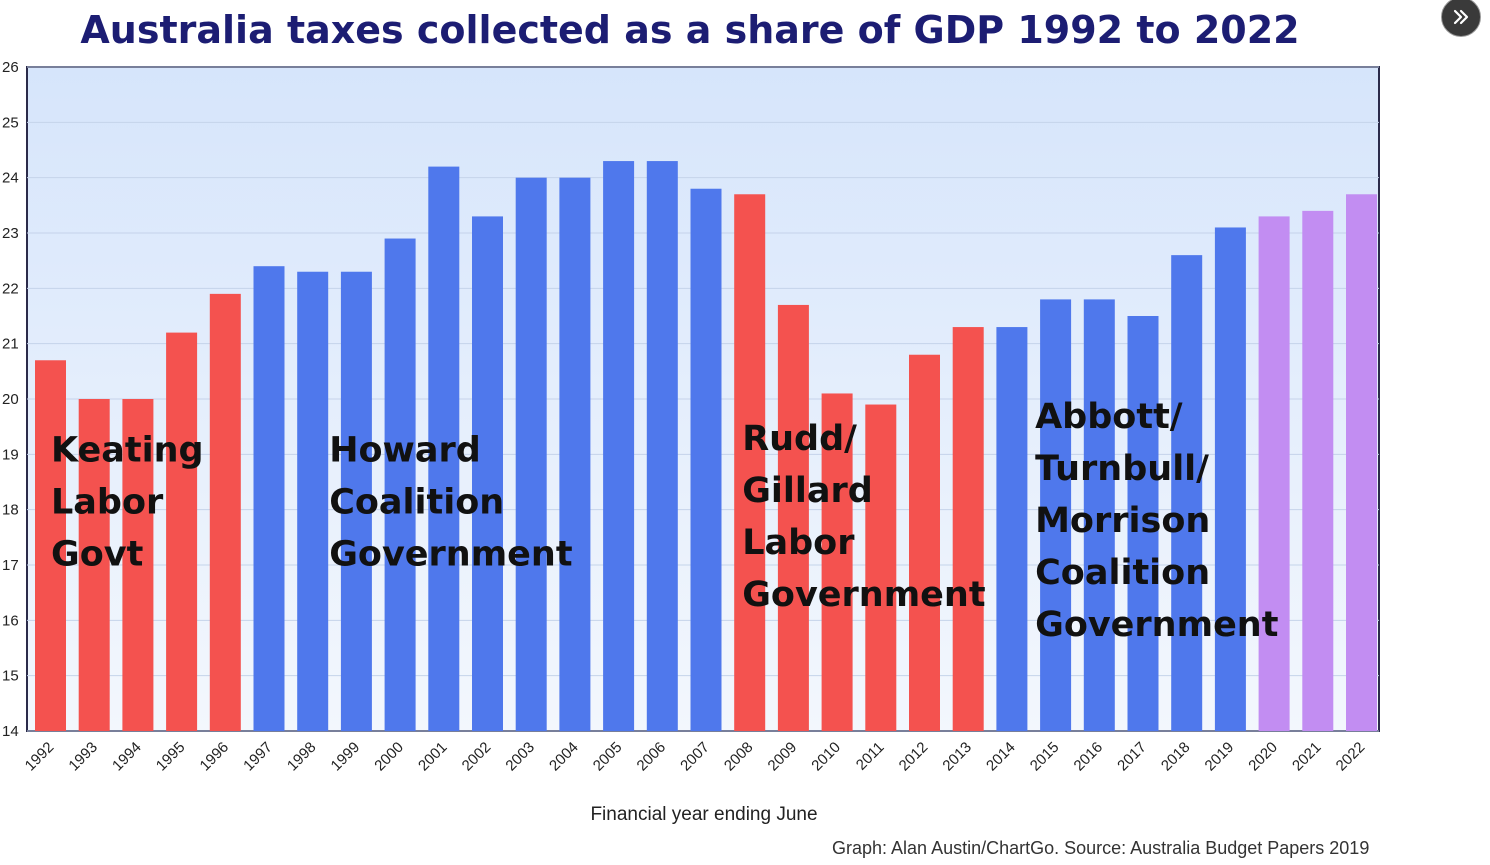  I want to click on gov-label-line: Howard, so click(405, 450).